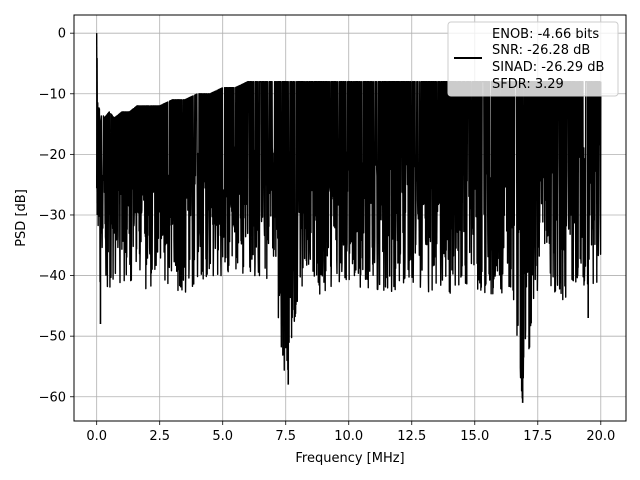  What do you see at coordinates (96, 436) in the screenshot?
I see `x-tick-label: 0.0` at bounding box center [96, 436].